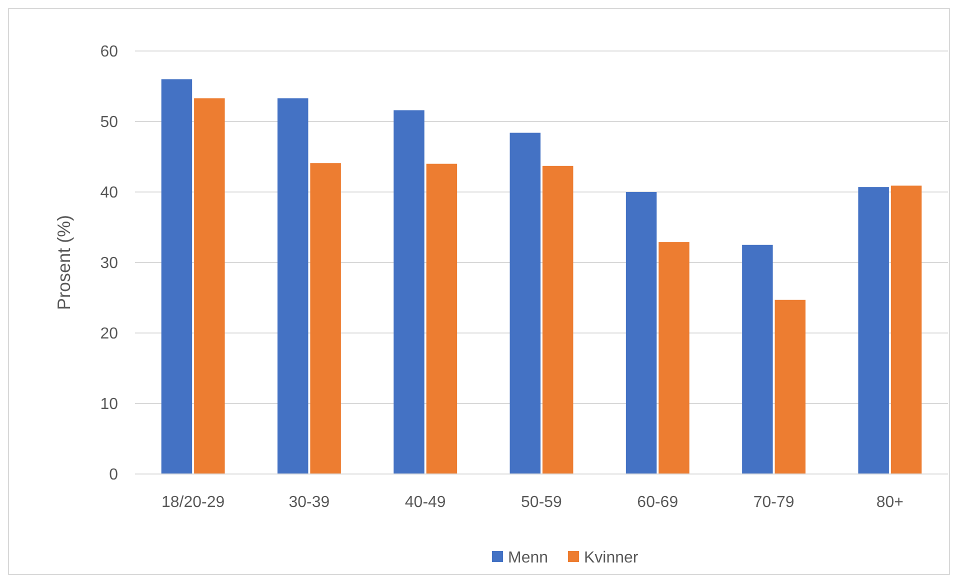 Image resolution: width=958 pixels, height=583 pixels. I want to click on y-tick-label: 40, so click(109, 193).